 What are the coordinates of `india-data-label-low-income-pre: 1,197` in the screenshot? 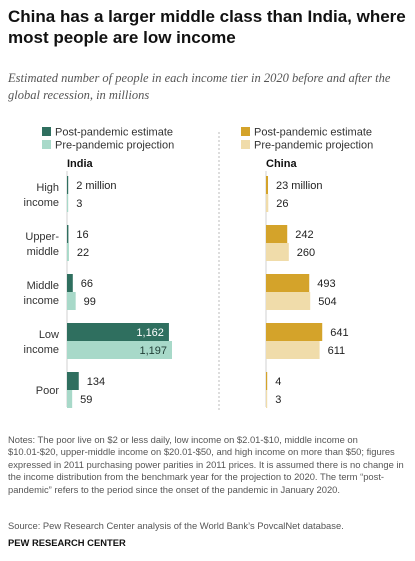 It's located at (153, 351).